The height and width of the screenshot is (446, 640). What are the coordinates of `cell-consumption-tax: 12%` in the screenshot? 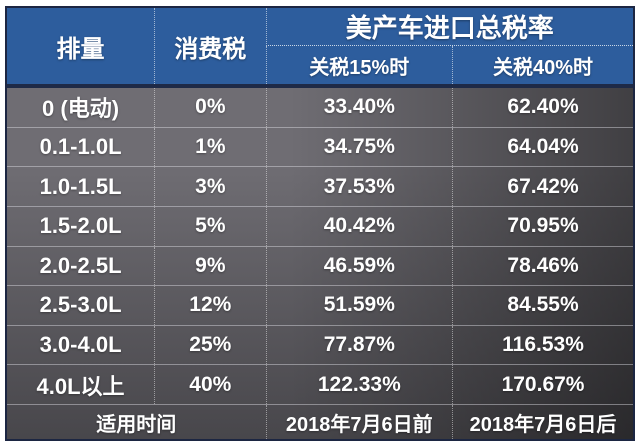 It's located at (209, 305).